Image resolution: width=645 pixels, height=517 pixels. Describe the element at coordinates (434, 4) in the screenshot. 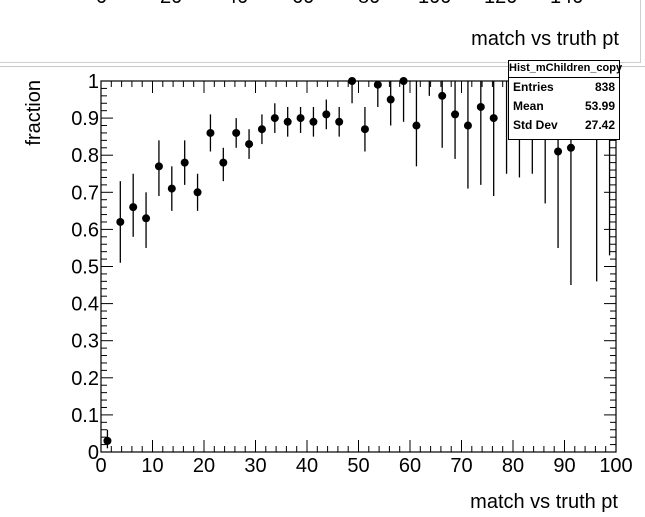

I see `upper-tick-label: 100` at that location.